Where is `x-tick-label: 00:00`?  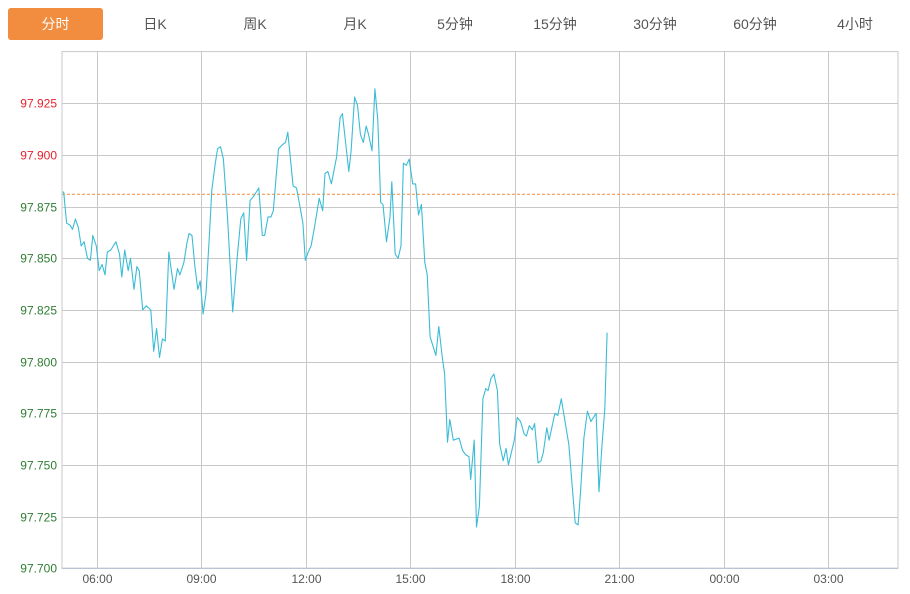 x-tick-label: 00:00 is located at coordinates (724, 579).